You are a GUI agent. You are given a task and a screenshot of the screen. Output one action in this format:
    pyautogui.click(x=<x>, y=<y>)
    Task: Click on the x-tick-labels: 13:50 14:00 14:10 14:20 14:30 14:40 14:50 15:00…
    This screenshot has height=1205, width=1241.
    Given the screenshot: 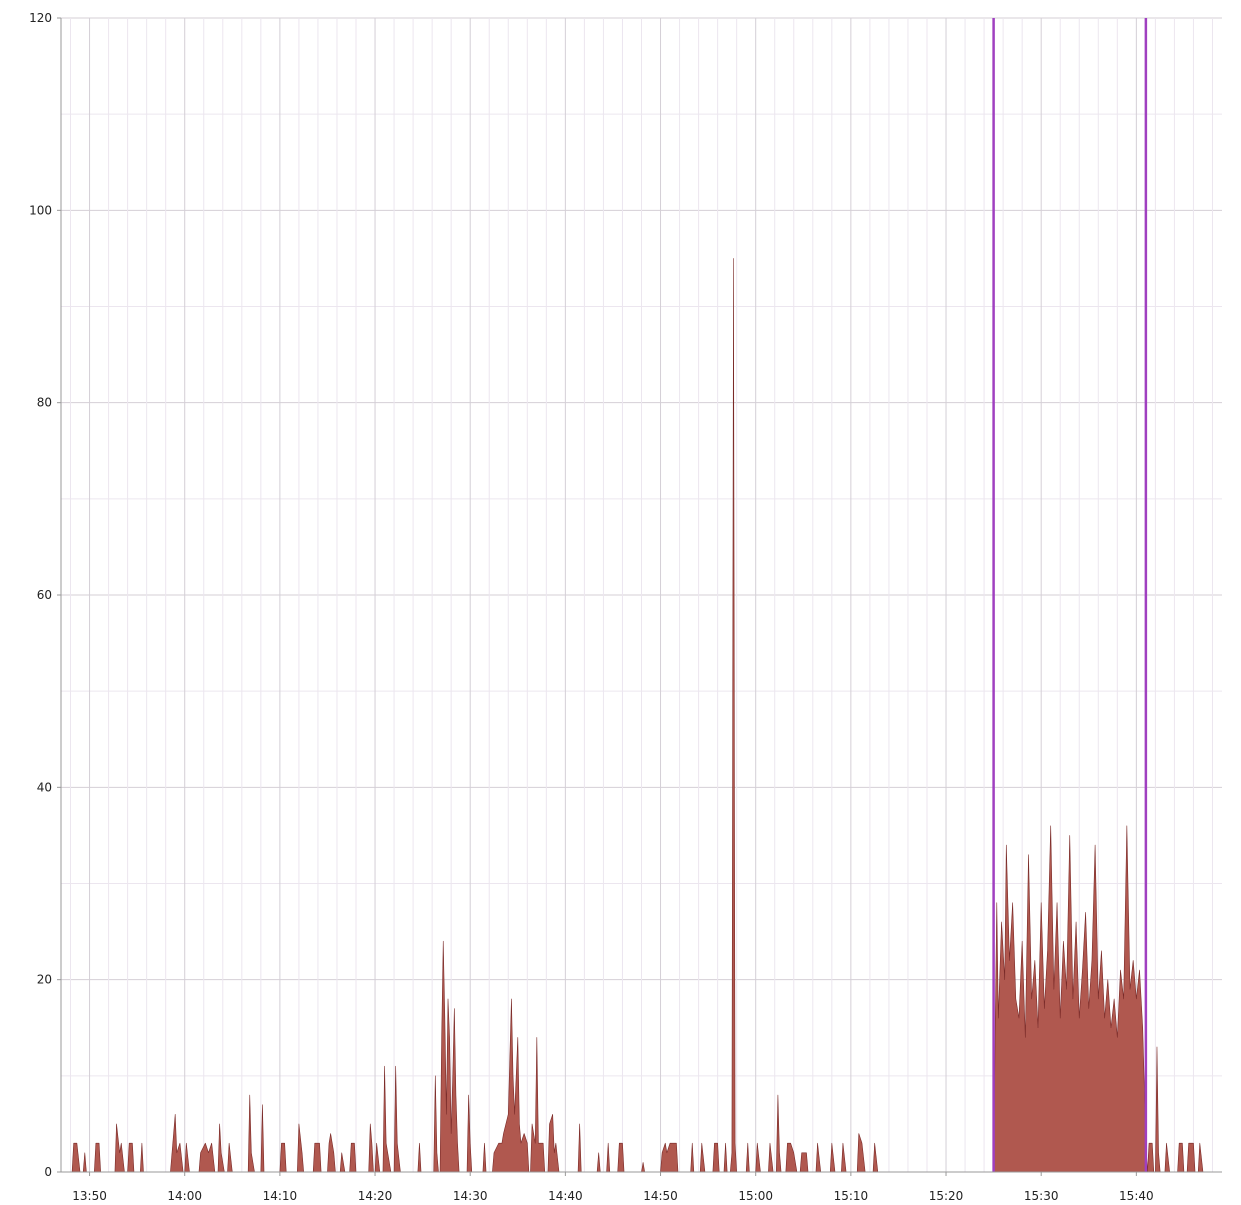 What is the action you would take?
    pyautogui.click(x=613, y=1187)
    